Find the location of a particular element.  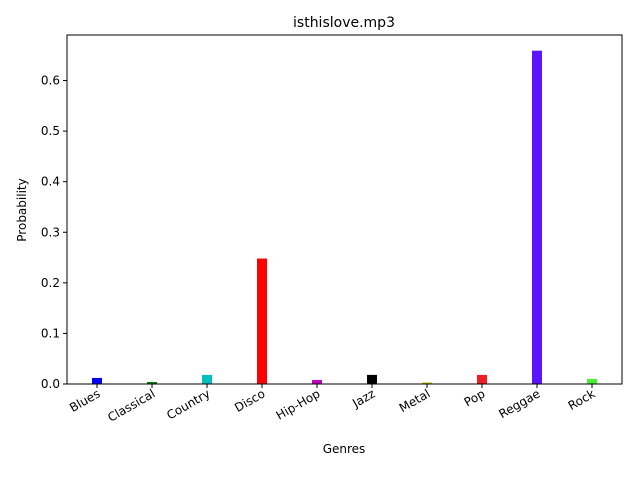

bar-reggae is located at coordinates (537, 217).